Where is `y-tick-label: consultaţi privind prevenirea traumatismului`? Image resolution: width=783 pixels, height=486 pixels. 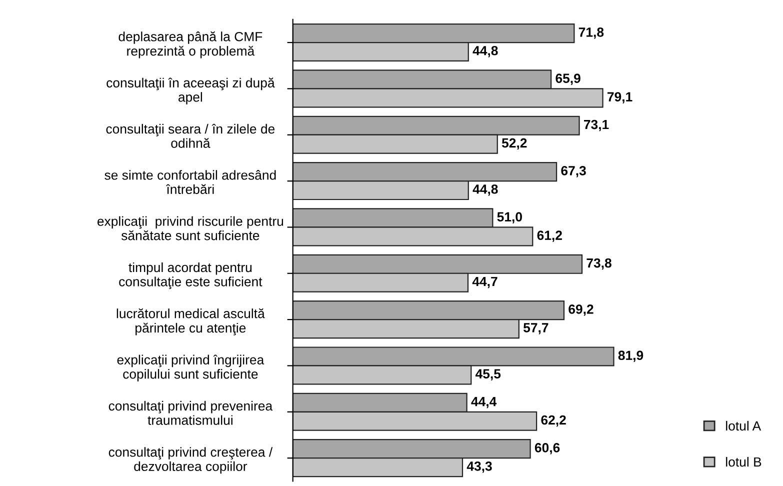 y-tick-label: consultaţi privind prevenirea traumatismului is located at coordinates (190, 412).